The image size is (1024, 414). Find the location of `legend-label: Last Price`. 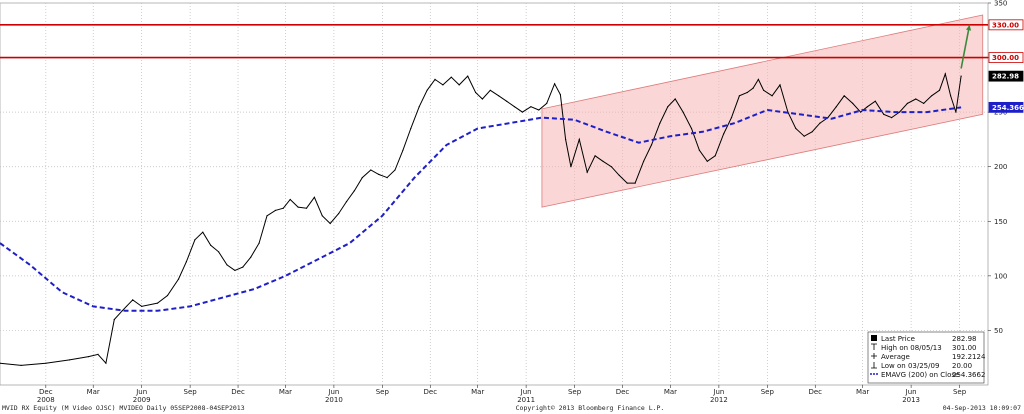

legend-label: Last Price is located at coordinates (898, 339).